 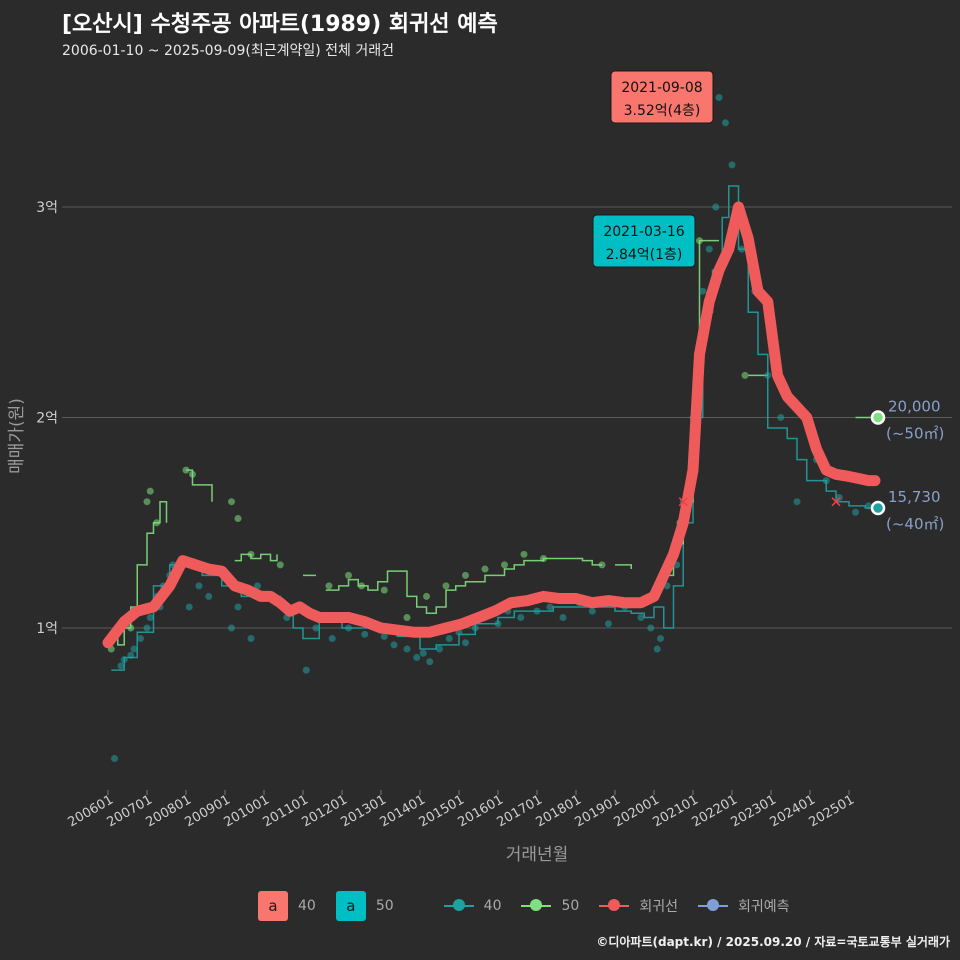 What do you see at coordinates (643, 232) in the screenshot?
I see `annotation-date: 2021-03-16` at bounding box center [643, 232].